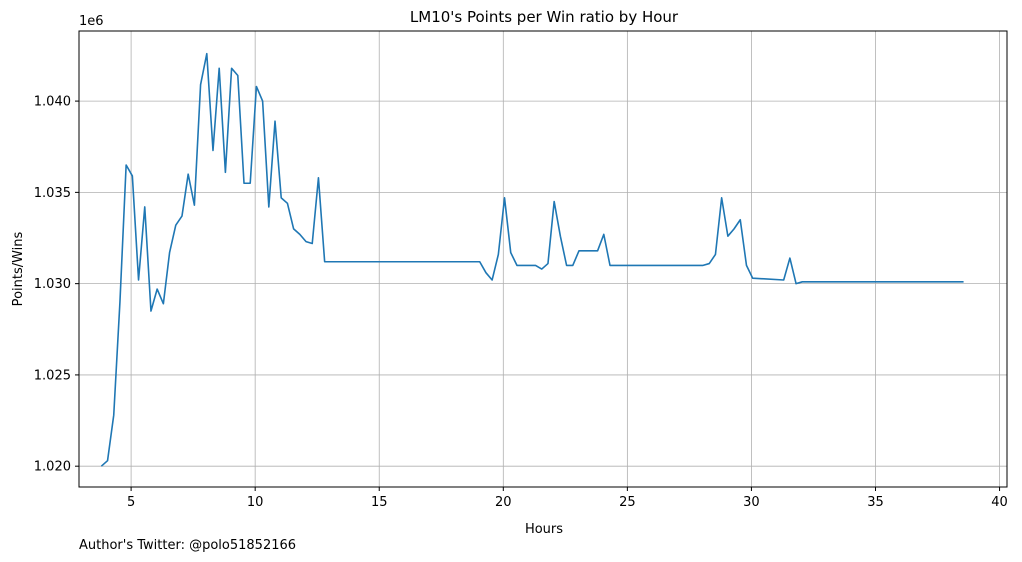  Describe the element at coordinates (544, 529) in the screenshot. I see `x-axis-label: Hours` at that location.